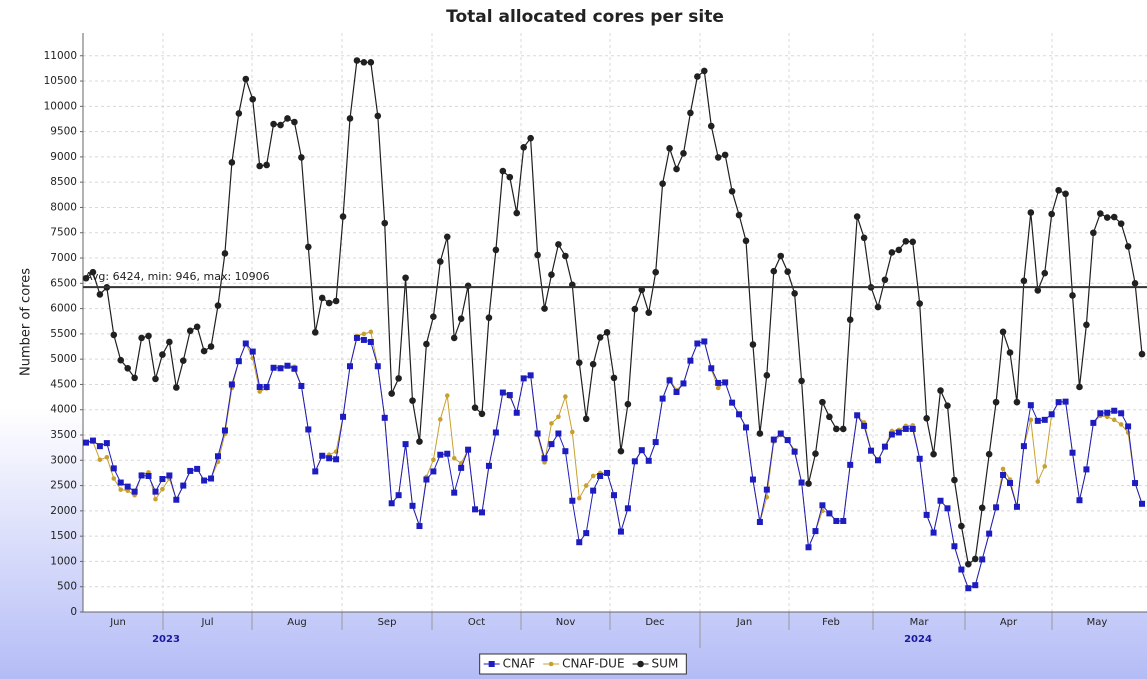  What do you see at coordinates (1009, 622) in the screenshot?
I see `x-tick-label: Apr` at bounding box center [1009, 622].